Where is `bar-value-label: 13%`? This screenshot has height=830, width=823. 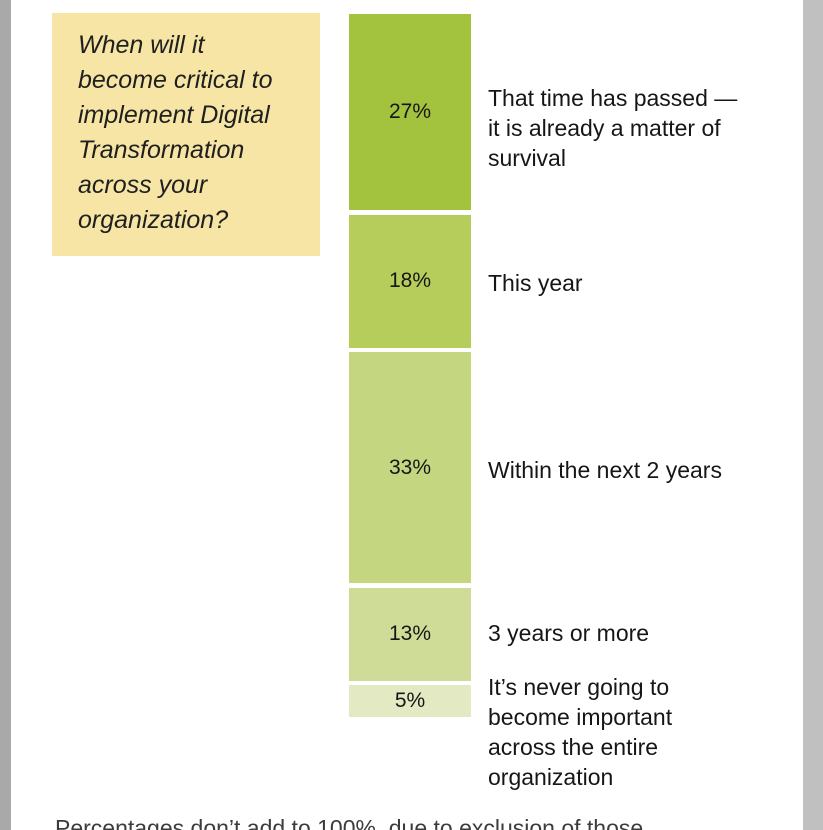 bar-value-label: 13% is located at coordinates (410, 633).